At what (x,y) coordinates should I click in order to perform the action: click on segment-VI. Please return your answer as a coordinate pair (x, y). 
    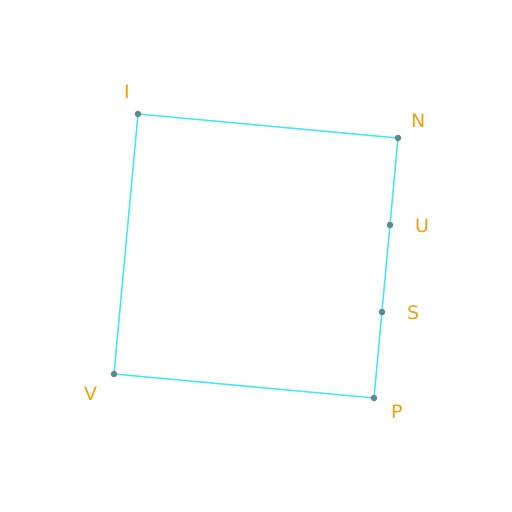
    Looking at the image, I should click on (126, 244).